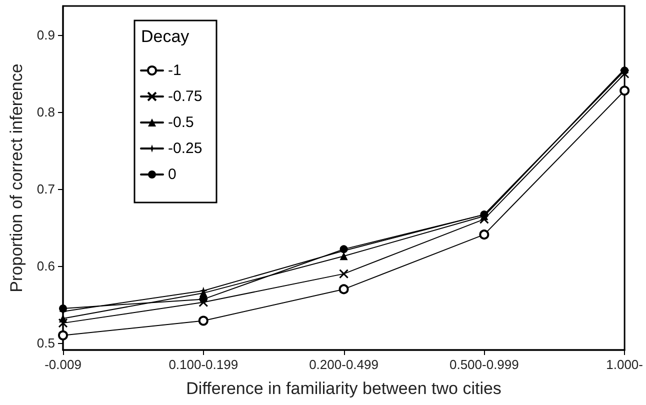 Image resolution: width=646 pixels, height=405 pixels. Describe the element at coordinates (625, 364) in the screenshot. I see `x-tick-label: 1.000-` at that location.